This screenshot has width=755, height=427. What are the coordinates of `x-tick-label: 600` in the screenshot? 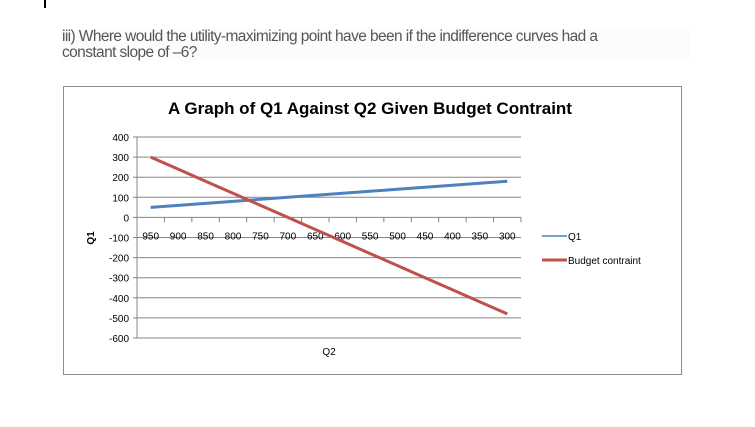 It's located at (342, 236).